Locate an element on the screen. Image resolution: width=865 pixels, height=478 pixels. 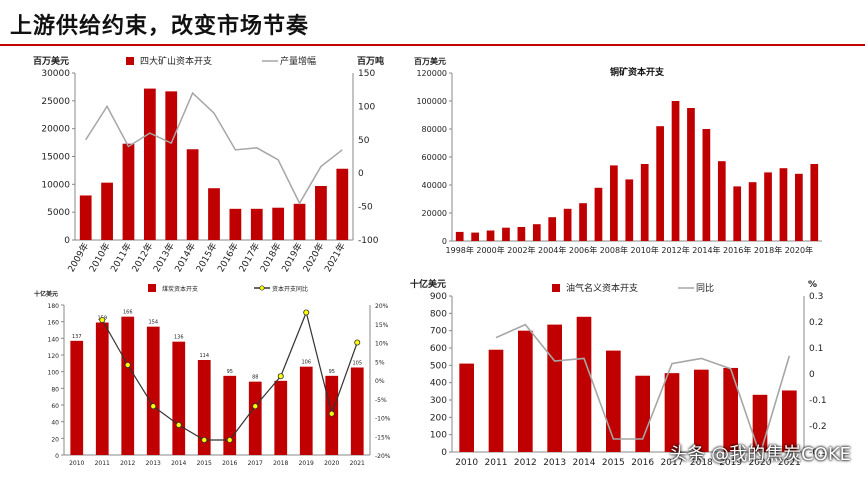
y2-tick-label: 50 is located at coordinates (364, 141).